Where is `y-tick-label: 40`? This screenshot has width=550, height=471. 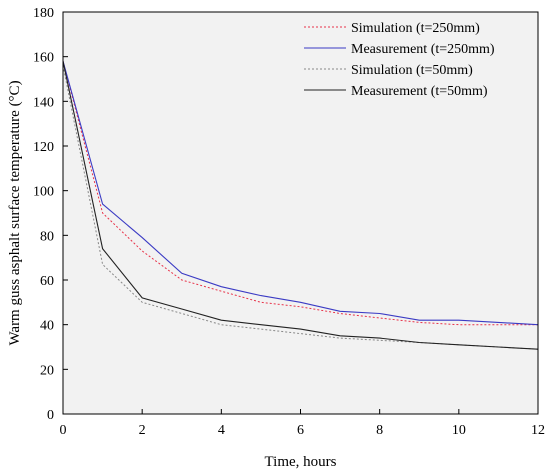 y-tick-label: 40 is located at coordinates (47, 326).